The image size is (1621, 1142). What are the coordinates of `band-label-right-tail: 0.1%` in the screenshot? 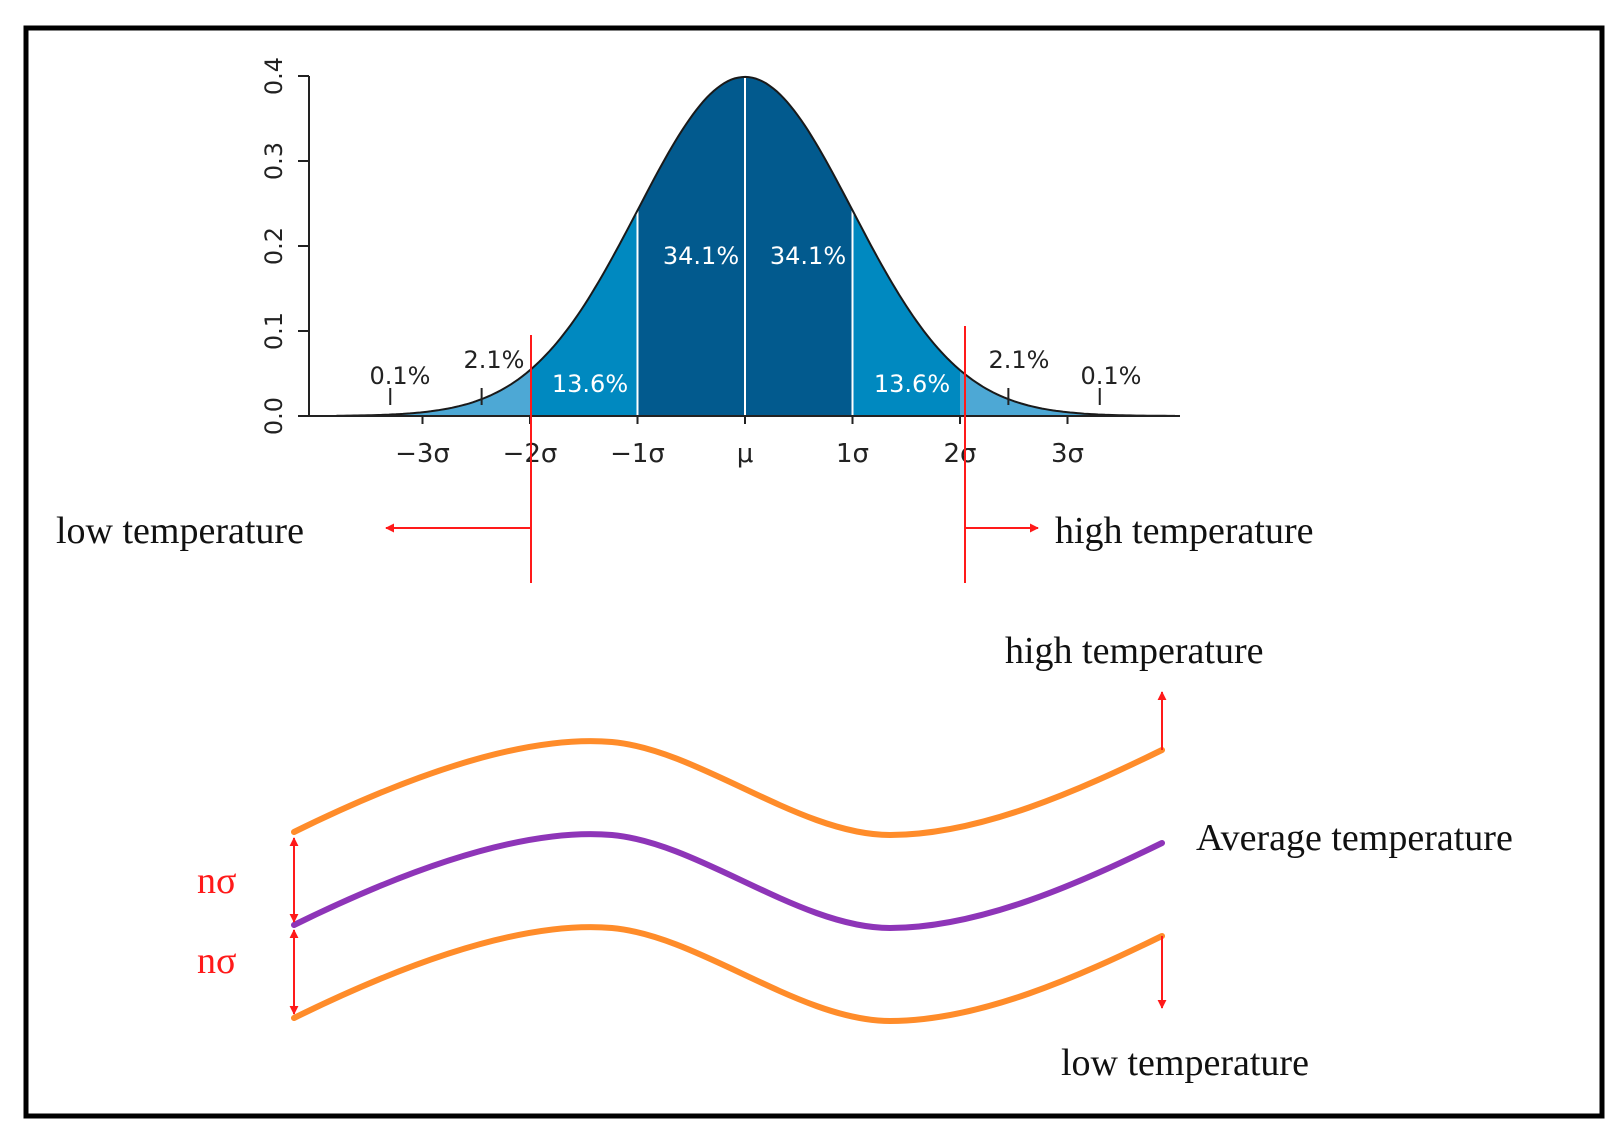 It's located at (1111, 376).